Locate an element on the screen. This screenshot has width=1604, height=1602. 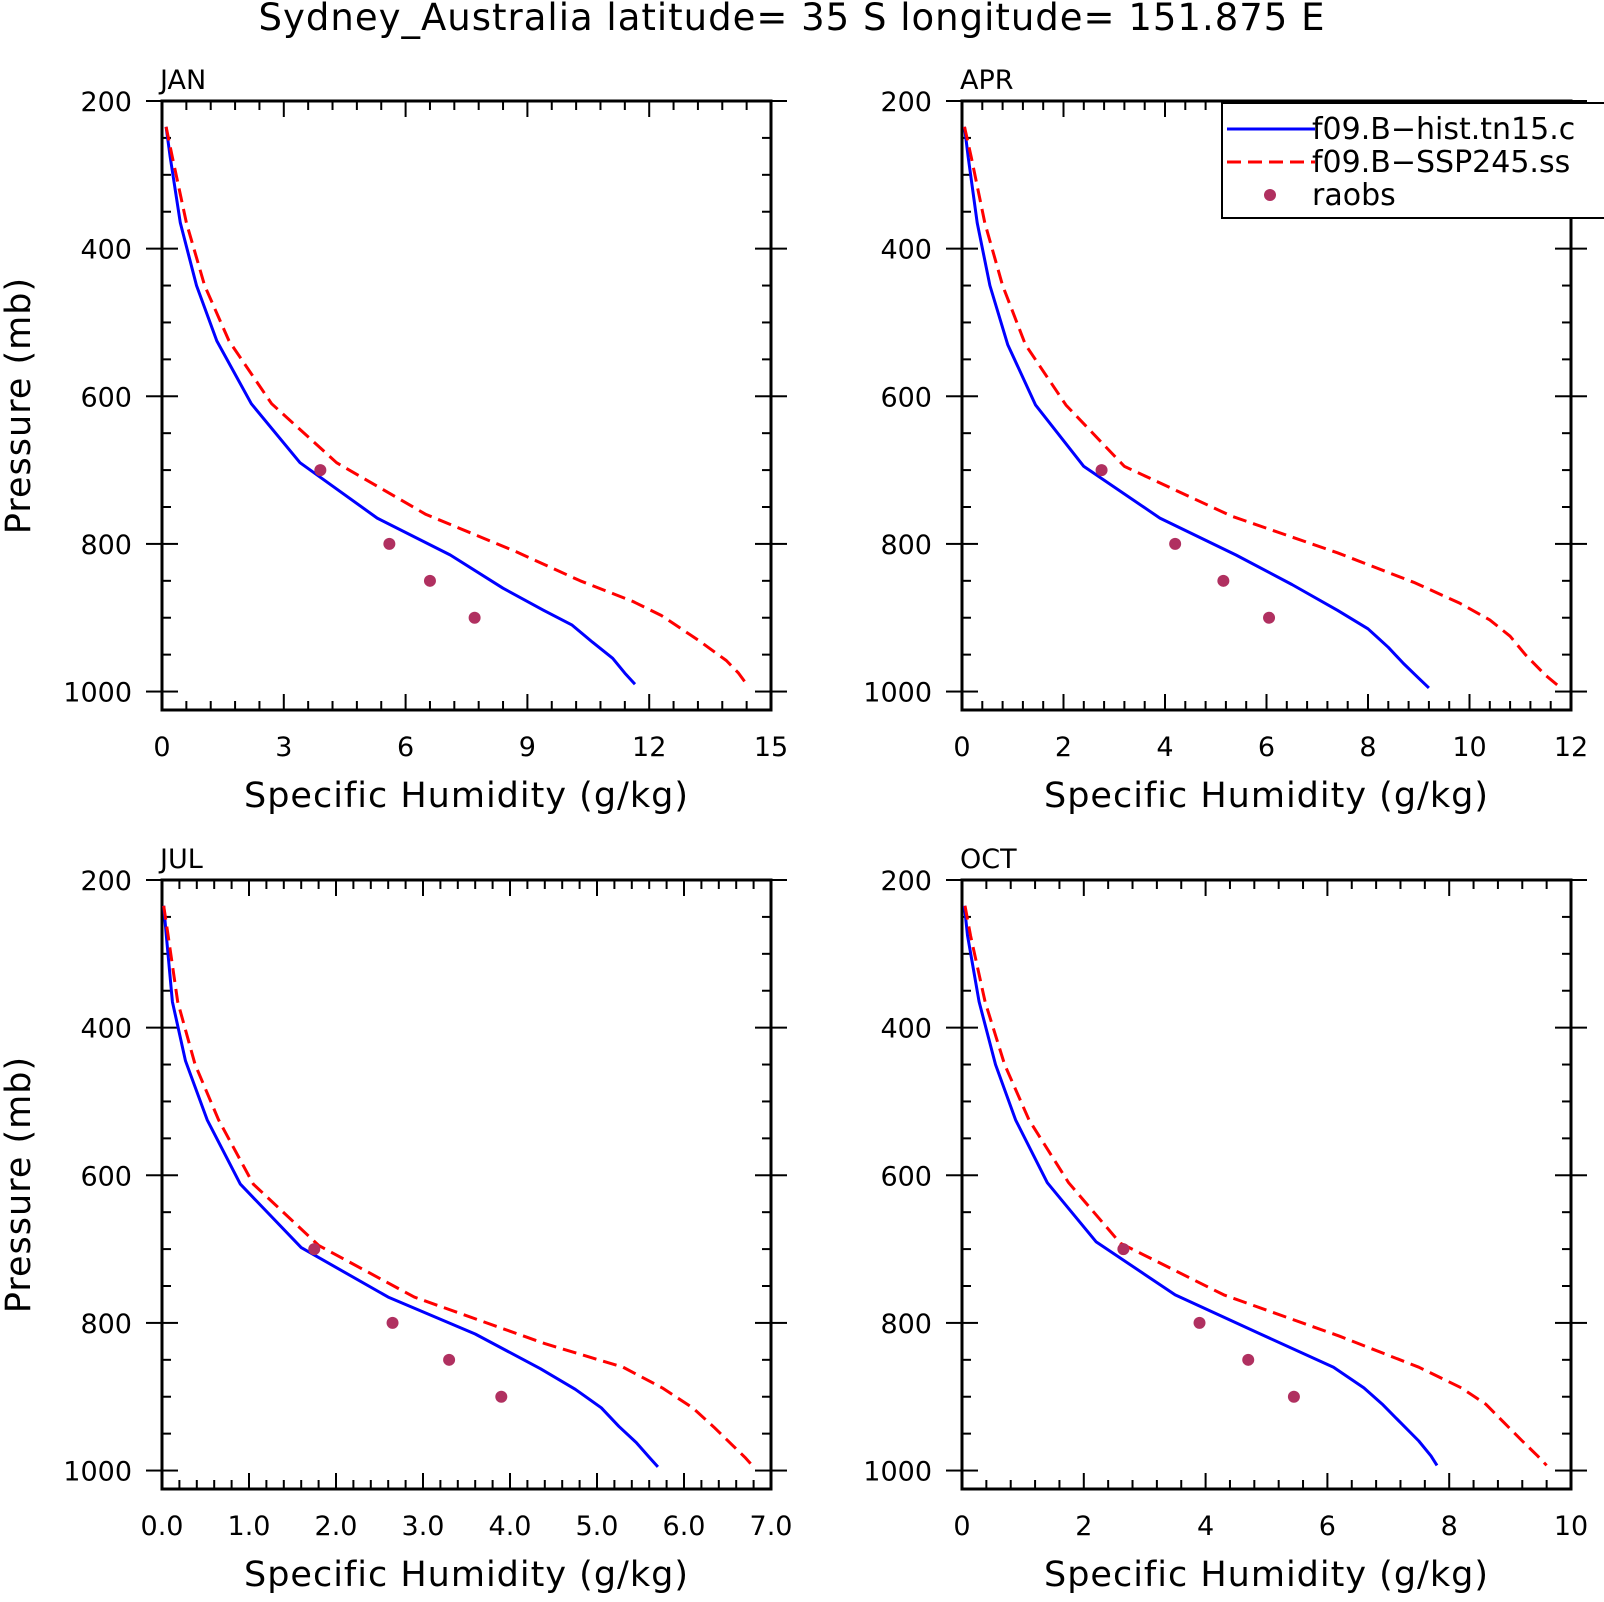
x-tick-label: 1.0 is located at coordinates (249, 1526).